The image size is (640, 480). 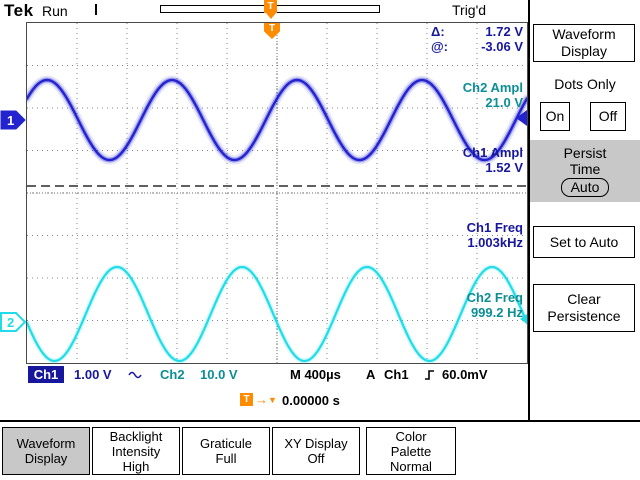 I want to click on measurement-label: Ch2 Ampl, so click(x=492, y=87).